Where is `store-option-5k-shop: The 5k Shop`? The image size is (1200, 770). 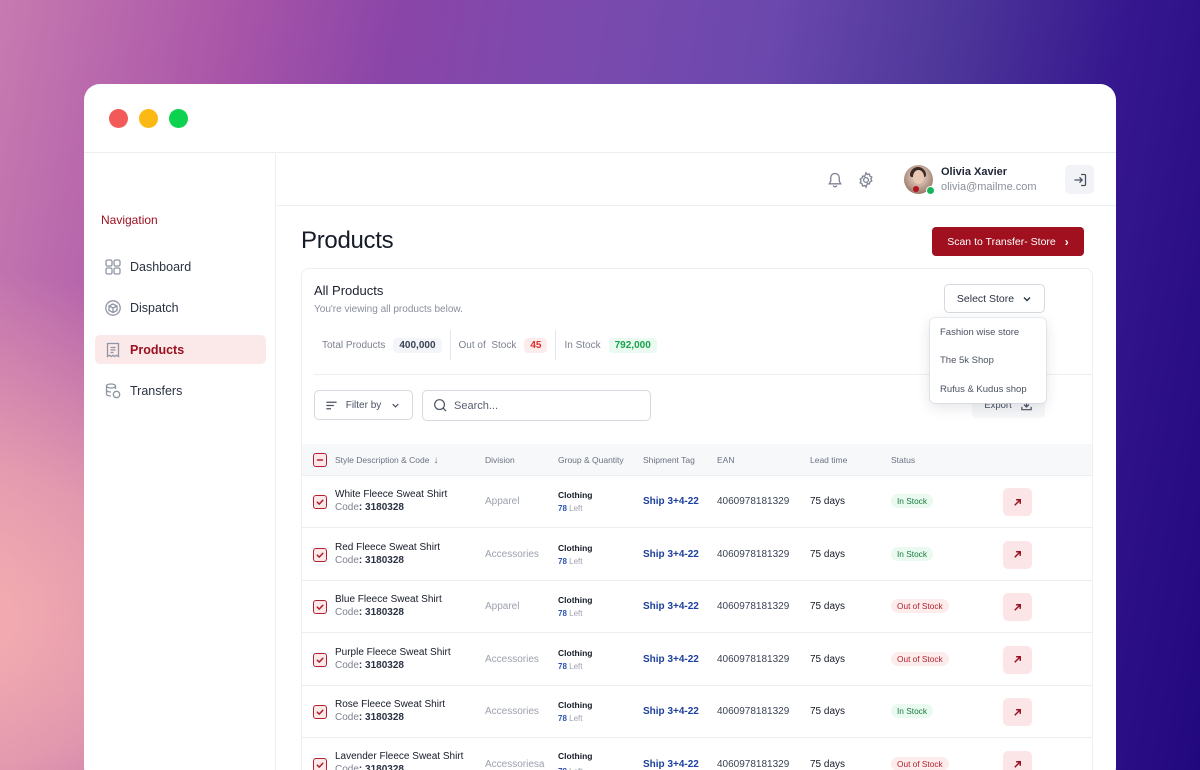
store-option-5k-shop: The 5k Shop is located at coordinates (967, 361).